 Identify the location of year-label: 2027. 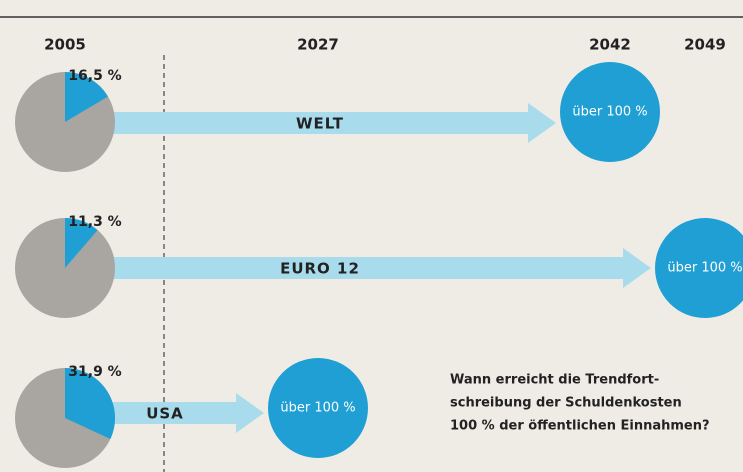
(318, 45).